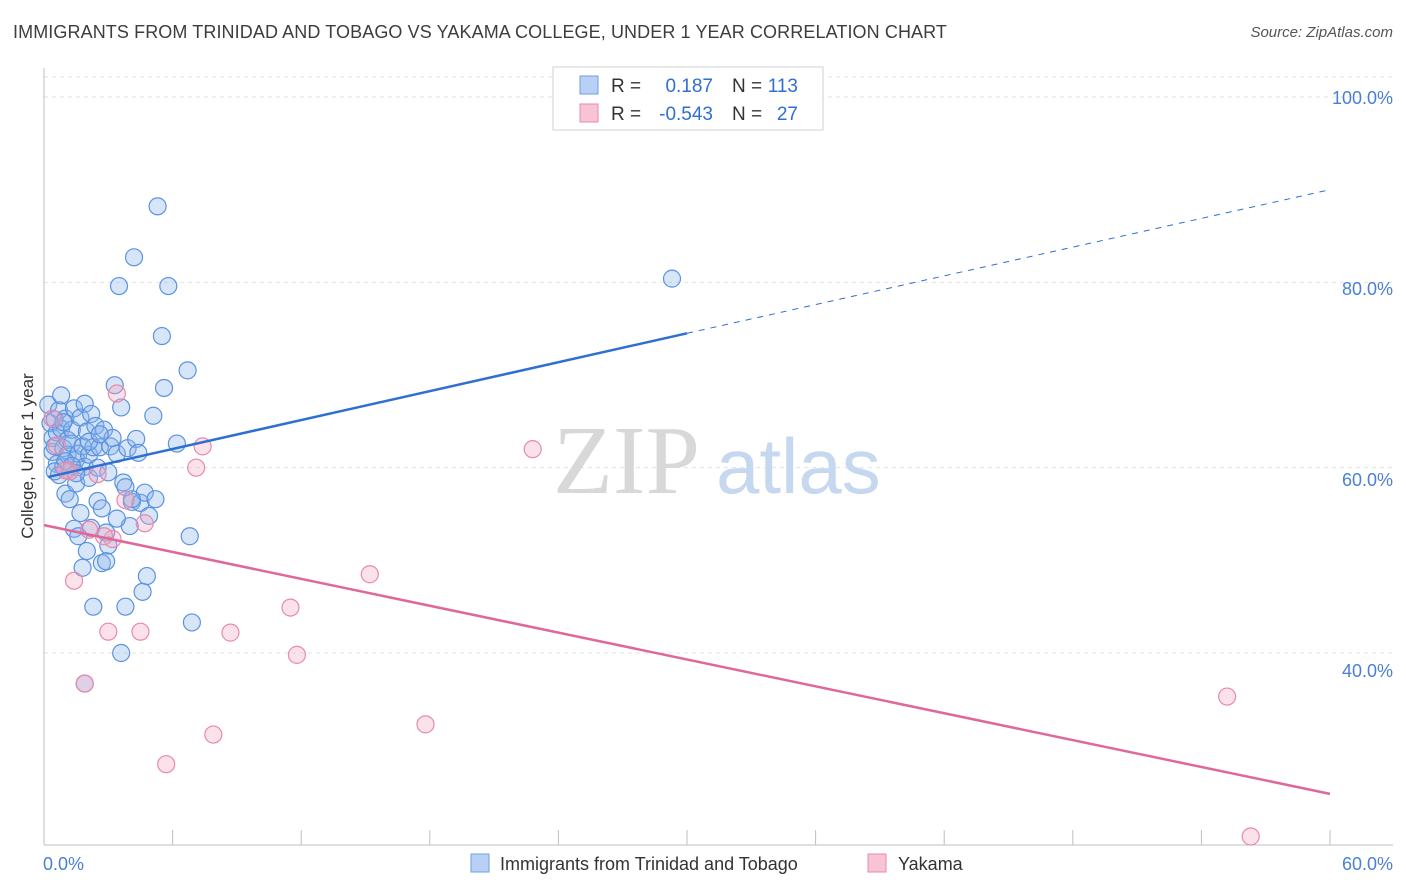  I want to click on trend-line-trinidad-dashed, so click(1008, 261).